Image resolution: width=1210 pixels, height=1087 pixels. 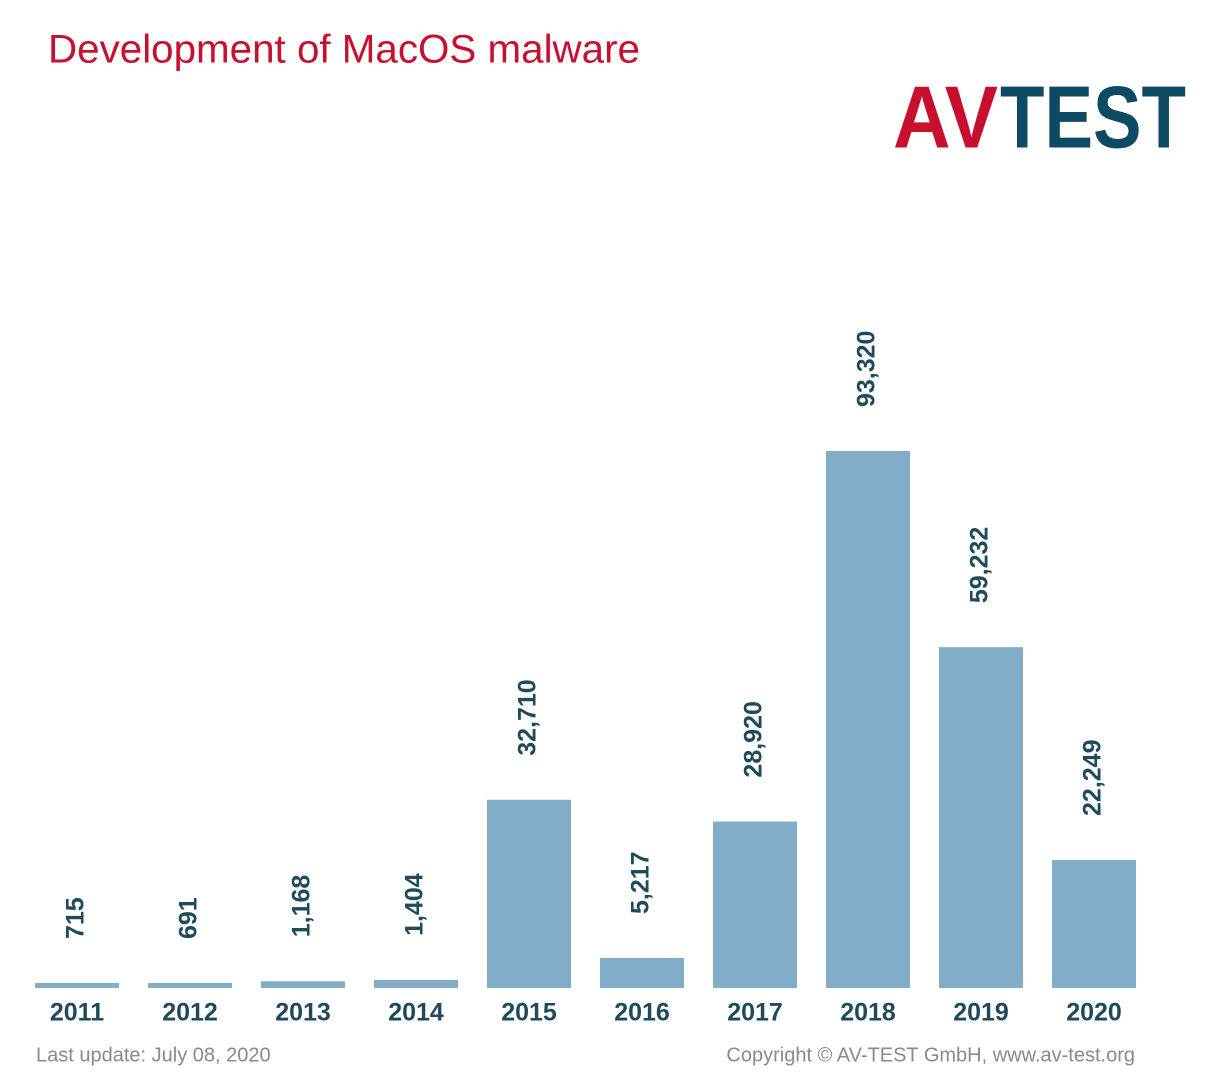 What do you see at coordinates (642, 1013) in the screenshot?
I see `x-tick-label: 2016` at bounding box center [642, 1013].